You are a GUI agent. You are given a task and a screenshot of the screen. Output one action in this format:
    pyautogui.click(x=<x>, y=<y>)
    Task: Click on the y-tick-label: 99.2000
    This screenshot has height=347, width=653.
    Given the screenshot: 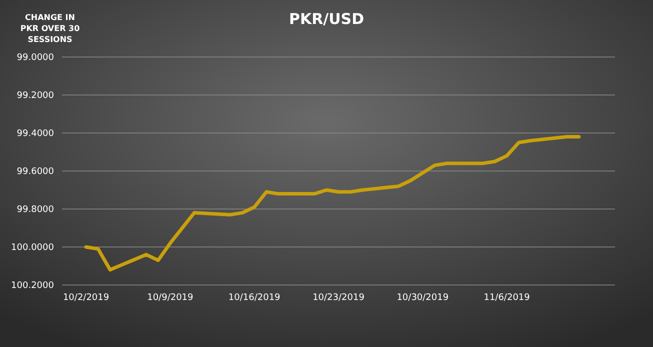 What is the action you would take?
    pyautogui.click(x=35, y=96)
    